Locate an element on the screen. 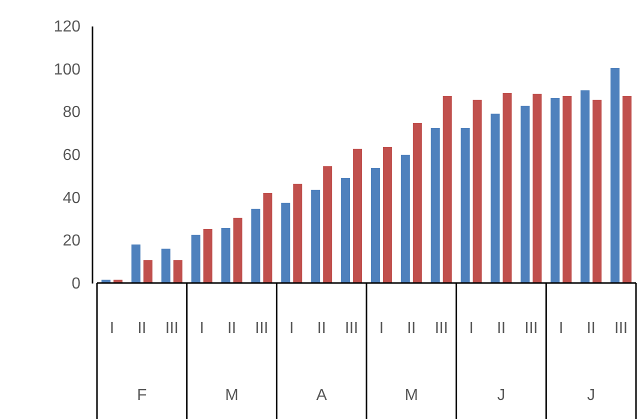 Image resolution: width=641 pixels, height=419 pixels. y-tick-label: 120 is located at coordinates (67, 27).